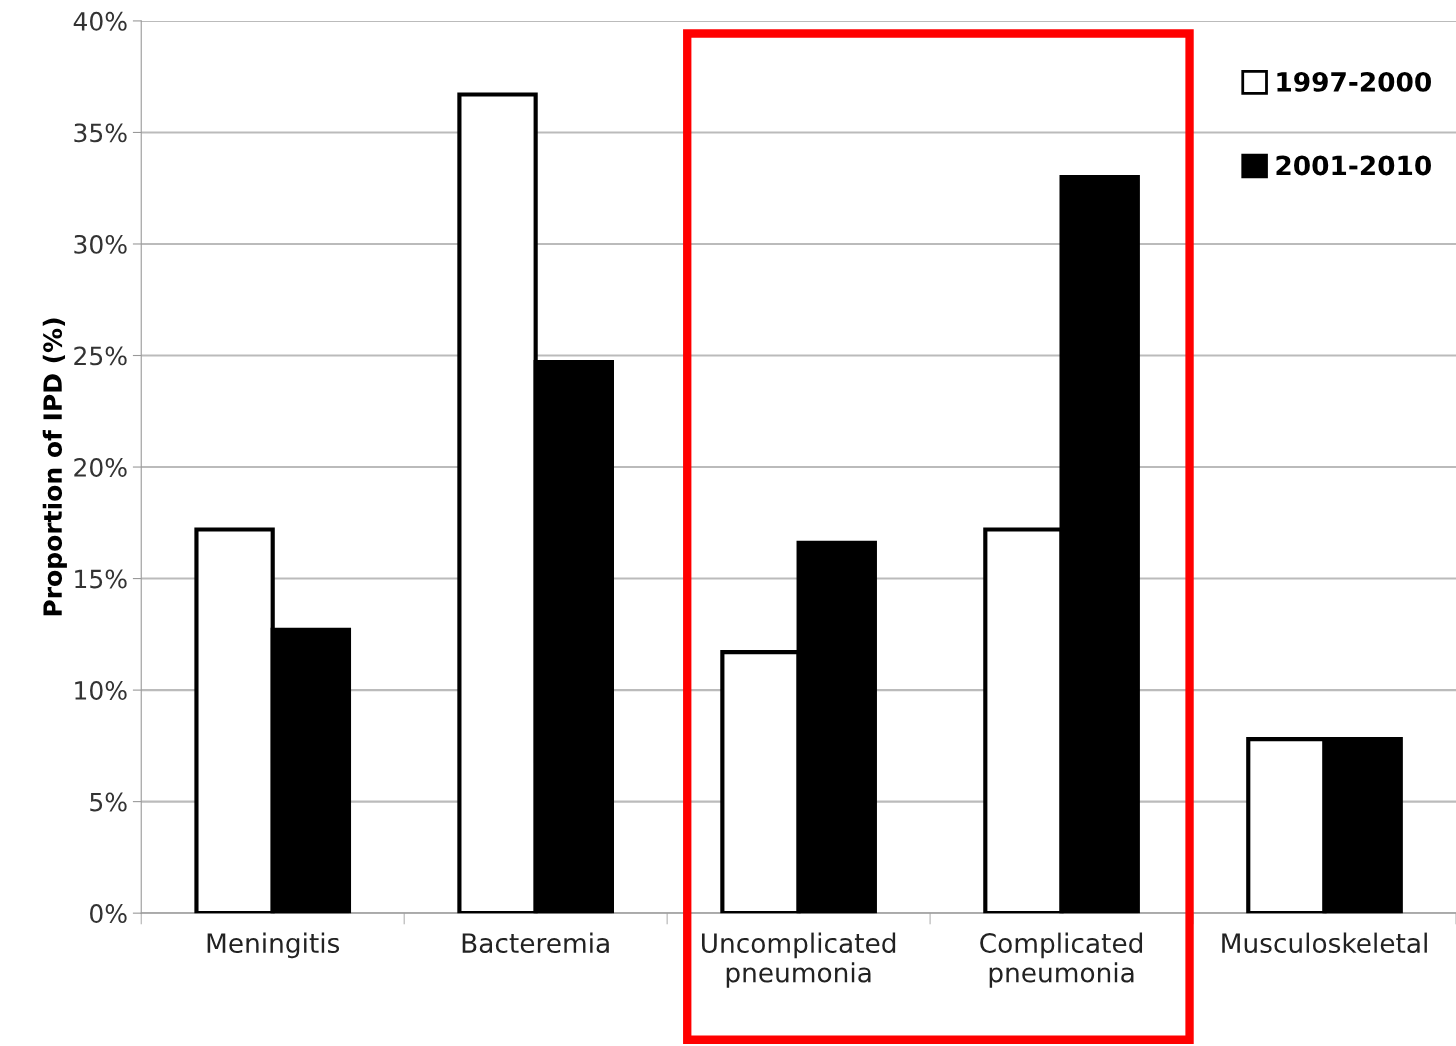  I want to click on x-tick-label: Uncomplicated pneumonia, so click(798, 960).